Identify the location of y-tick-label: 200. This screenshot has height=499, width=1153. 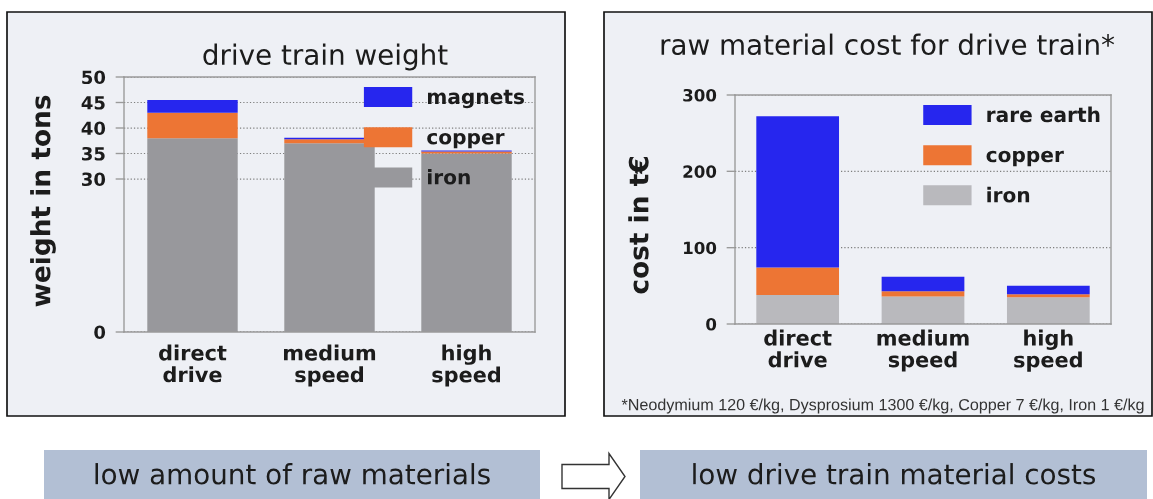
(700, 171).